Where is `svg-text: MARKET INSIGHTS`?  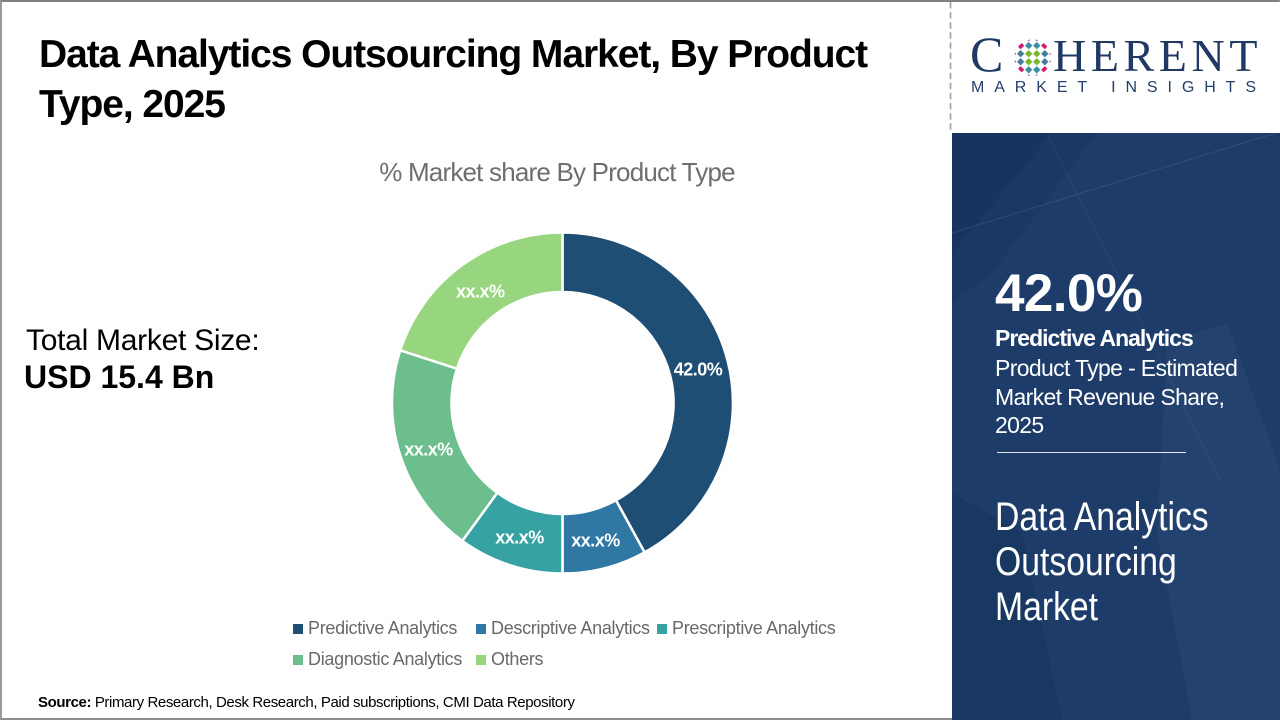
svg-text: MARKET INSIGHTS is located at coordinates (1118, 87).